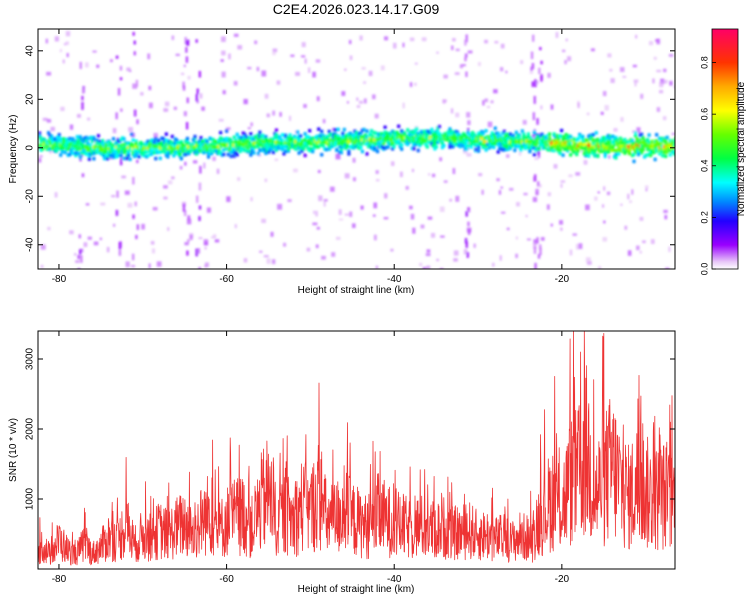  What do you see at coordinates (704, 166) in the screenshot?
I see `colorbar-tick-label: 0.4` at bounding box center [704, 166].